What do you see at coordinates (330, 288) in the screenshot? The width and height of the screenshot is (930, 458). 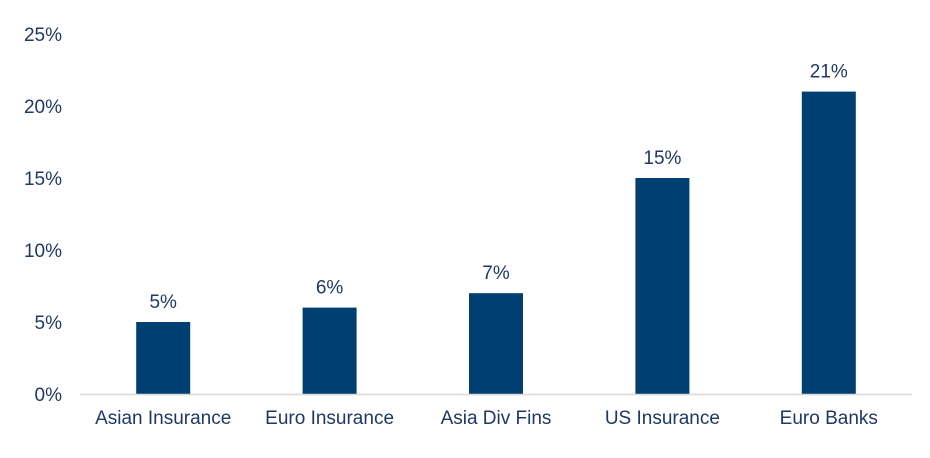 I see `data-label: 6%` at bounding box center [330, 288].